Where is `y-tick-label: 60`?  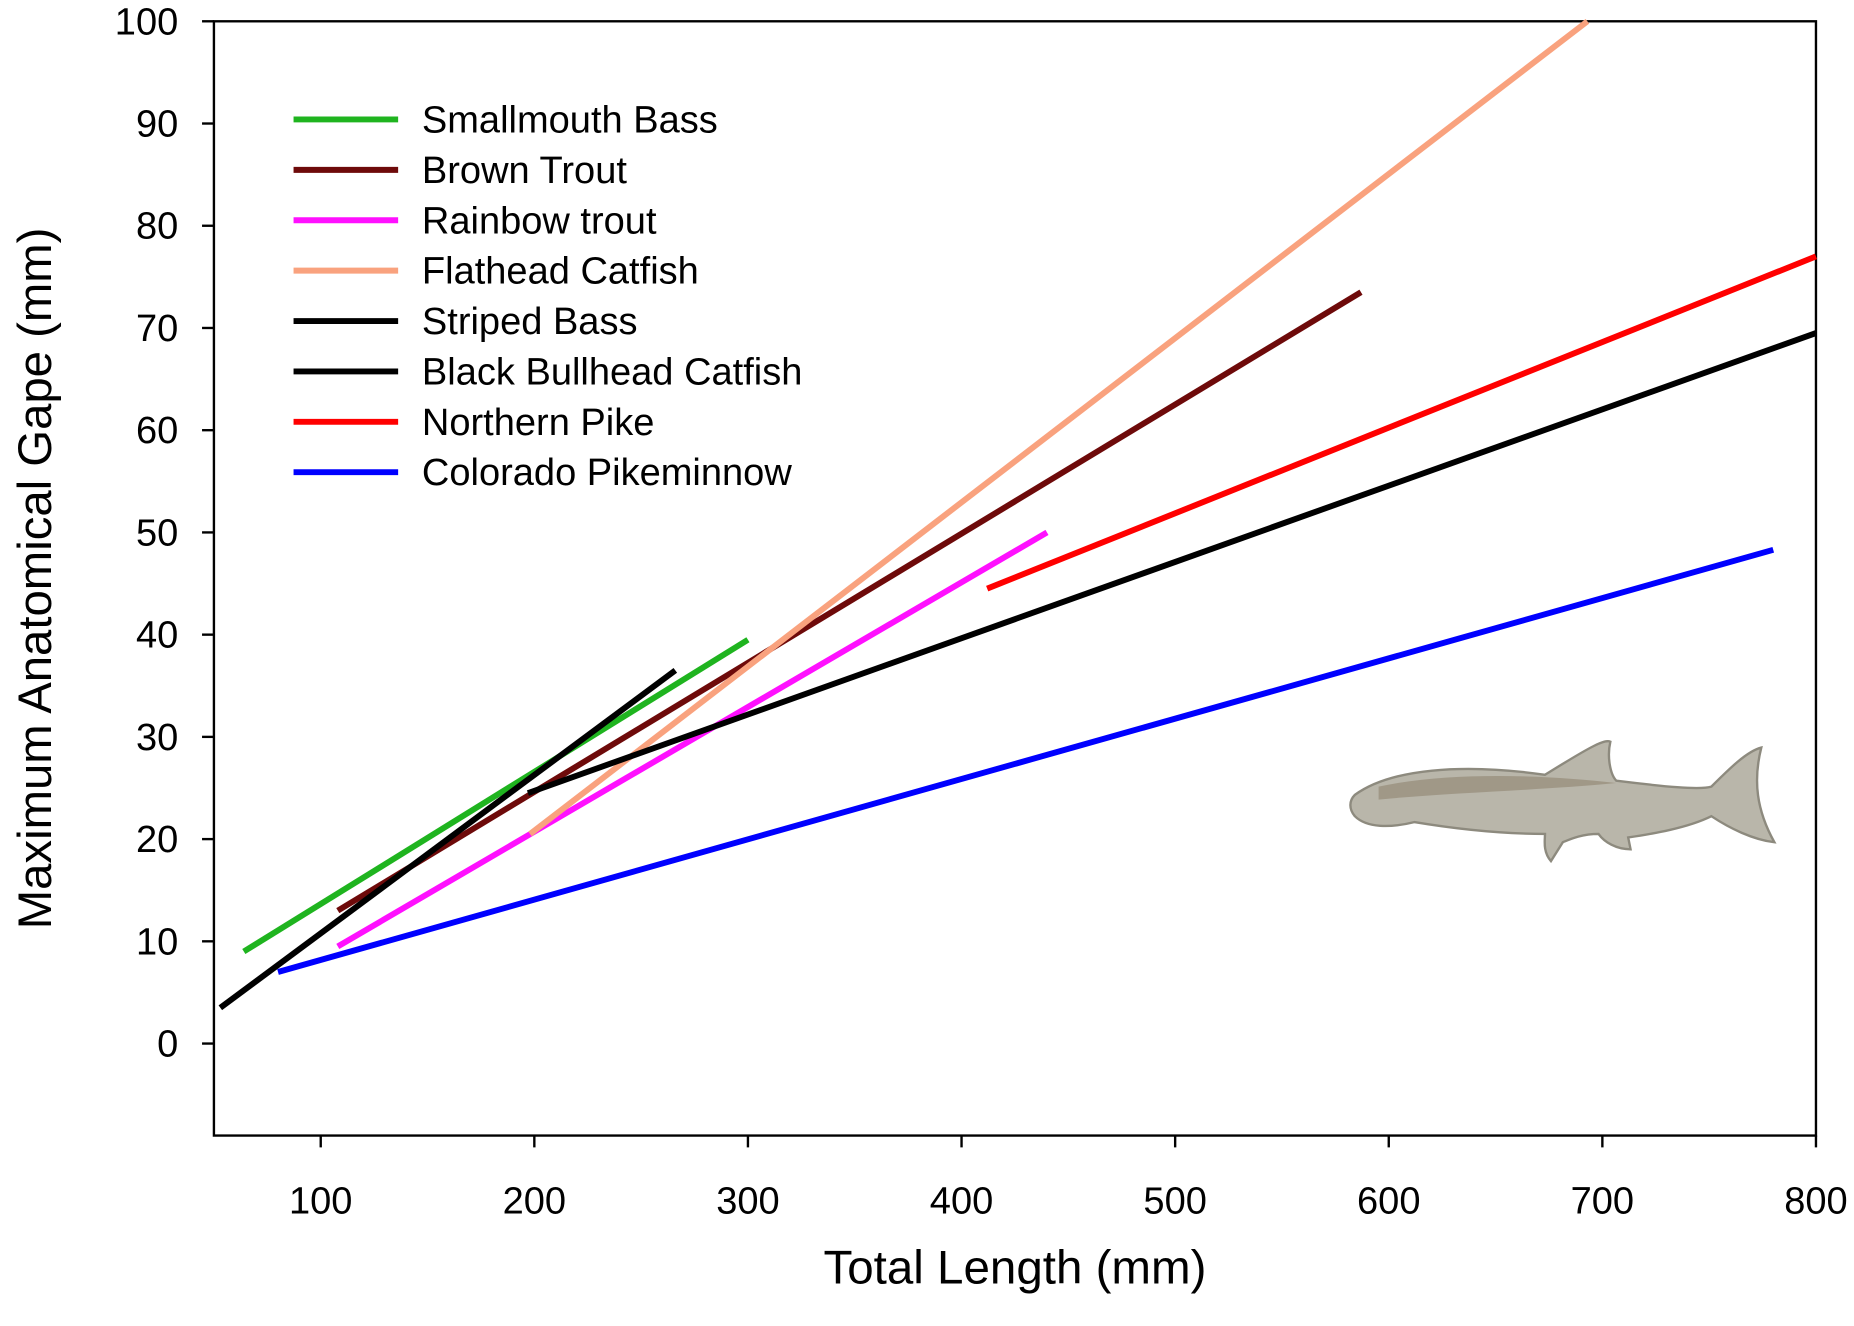 y-tick-label: 60 is located at coordinates (157, 431).